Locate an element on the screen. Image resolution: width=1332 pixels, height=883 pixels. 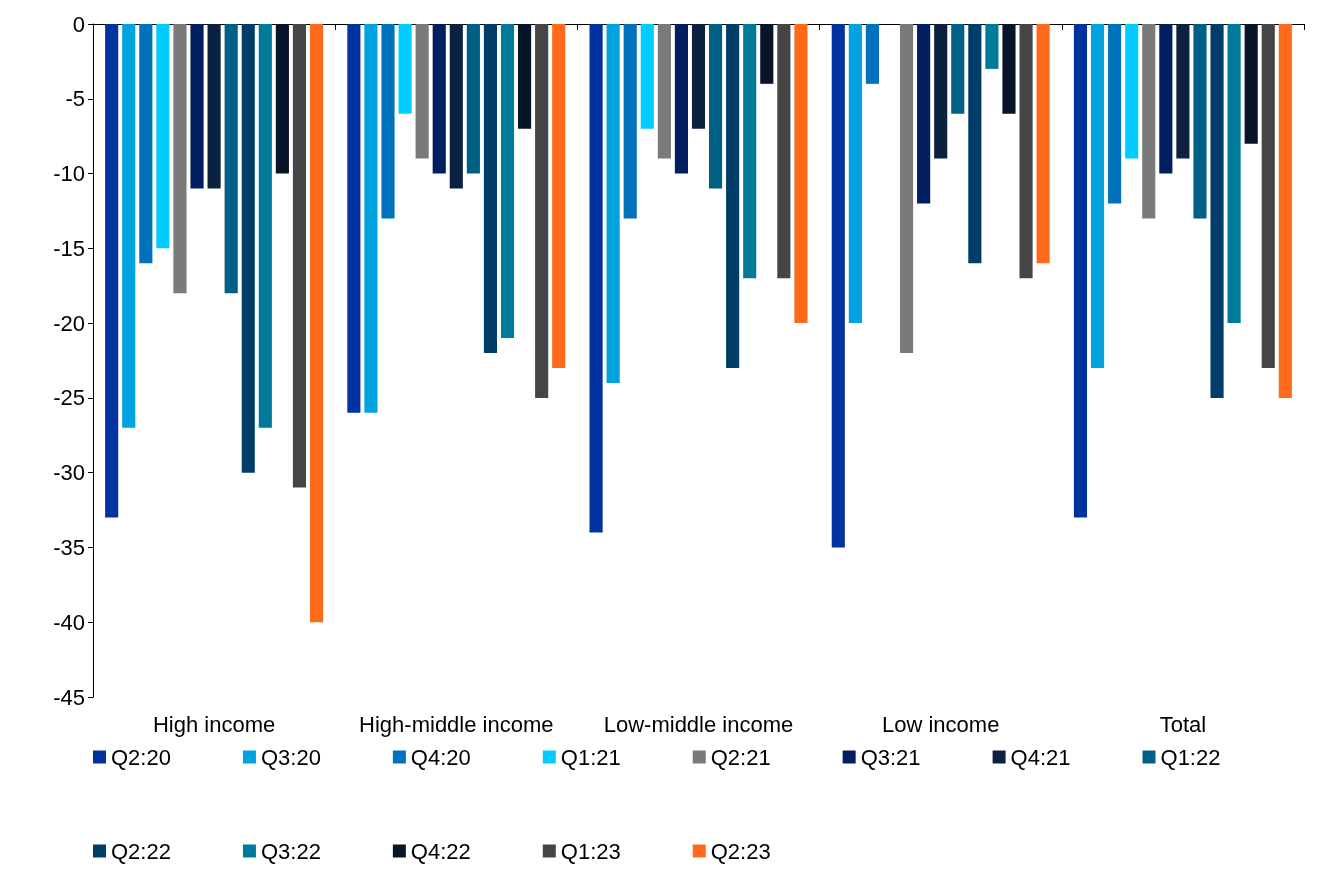
x-tick-label: High income is located at coordinates (214, 724).